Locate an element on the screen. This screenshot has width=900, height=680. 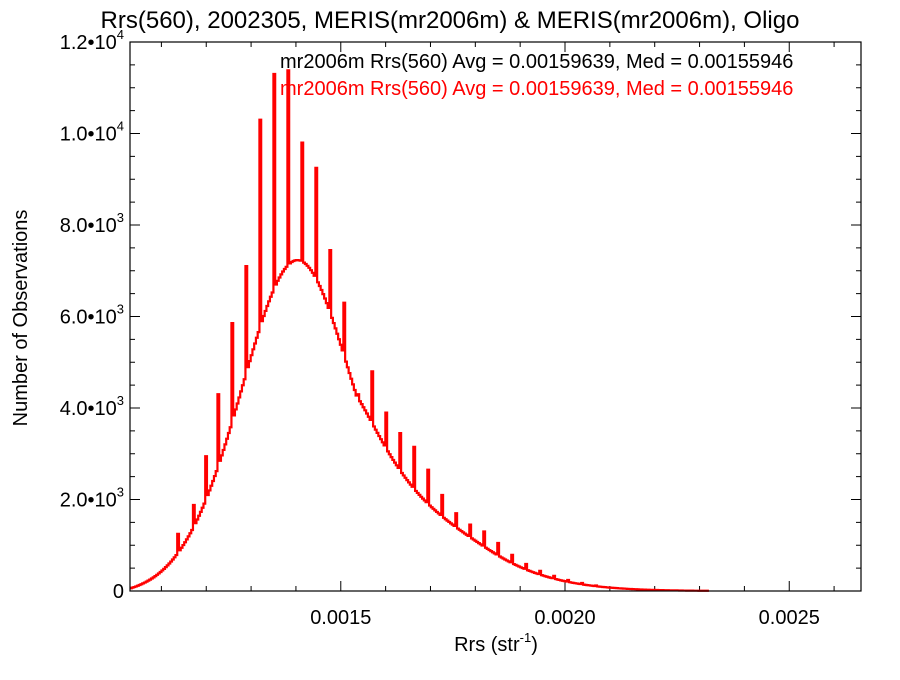
y-tick-label: 2.0•103 is located at coordinates (92, 498).